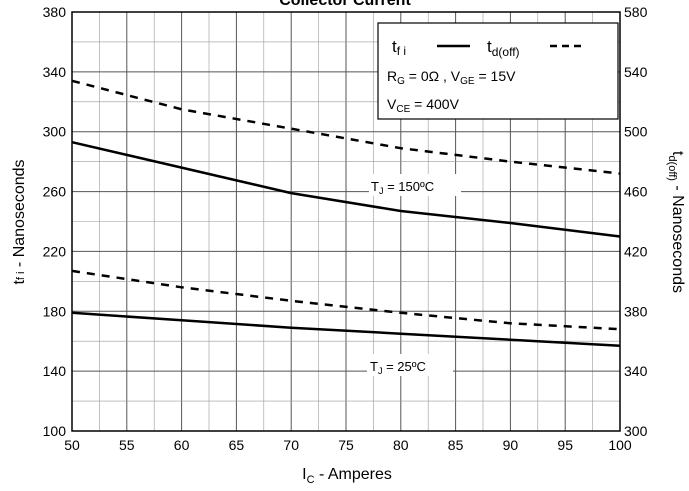 Image resolution: width=689 pixels, height=491 pixels. I want to click on y-left-tick-label: 140, so click(55, 371).